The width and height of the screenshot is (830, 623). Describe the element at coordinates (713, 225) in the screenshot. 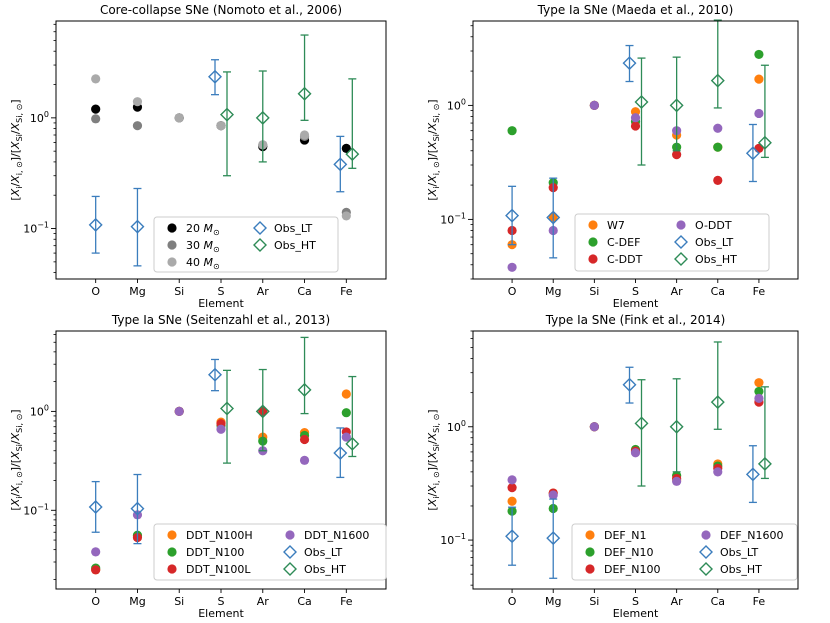

I see `legend-label: O-DDT` at that location.